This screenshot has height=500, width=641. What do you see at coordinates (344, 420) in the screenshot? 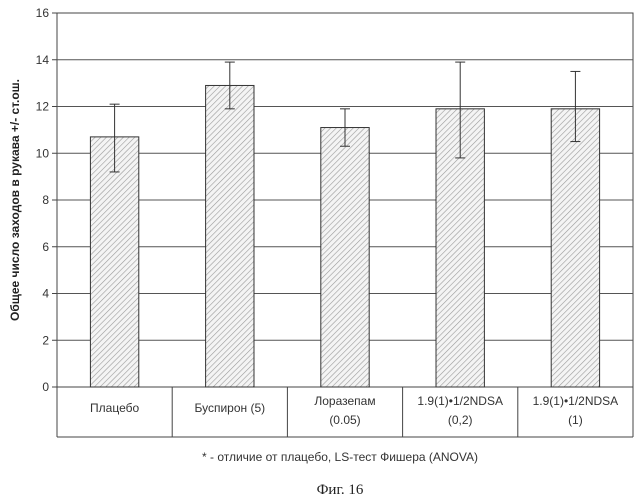
I see `x-category-label: (0.05)` at bounding box center [344, 420].